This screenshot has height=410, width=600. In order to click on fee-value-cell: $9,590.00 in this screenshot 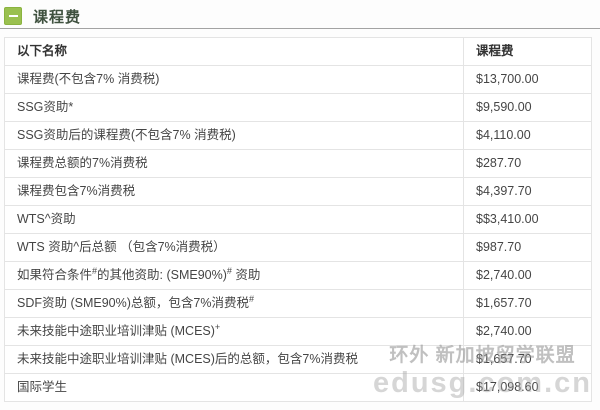, I will do `click(527, 107)`.